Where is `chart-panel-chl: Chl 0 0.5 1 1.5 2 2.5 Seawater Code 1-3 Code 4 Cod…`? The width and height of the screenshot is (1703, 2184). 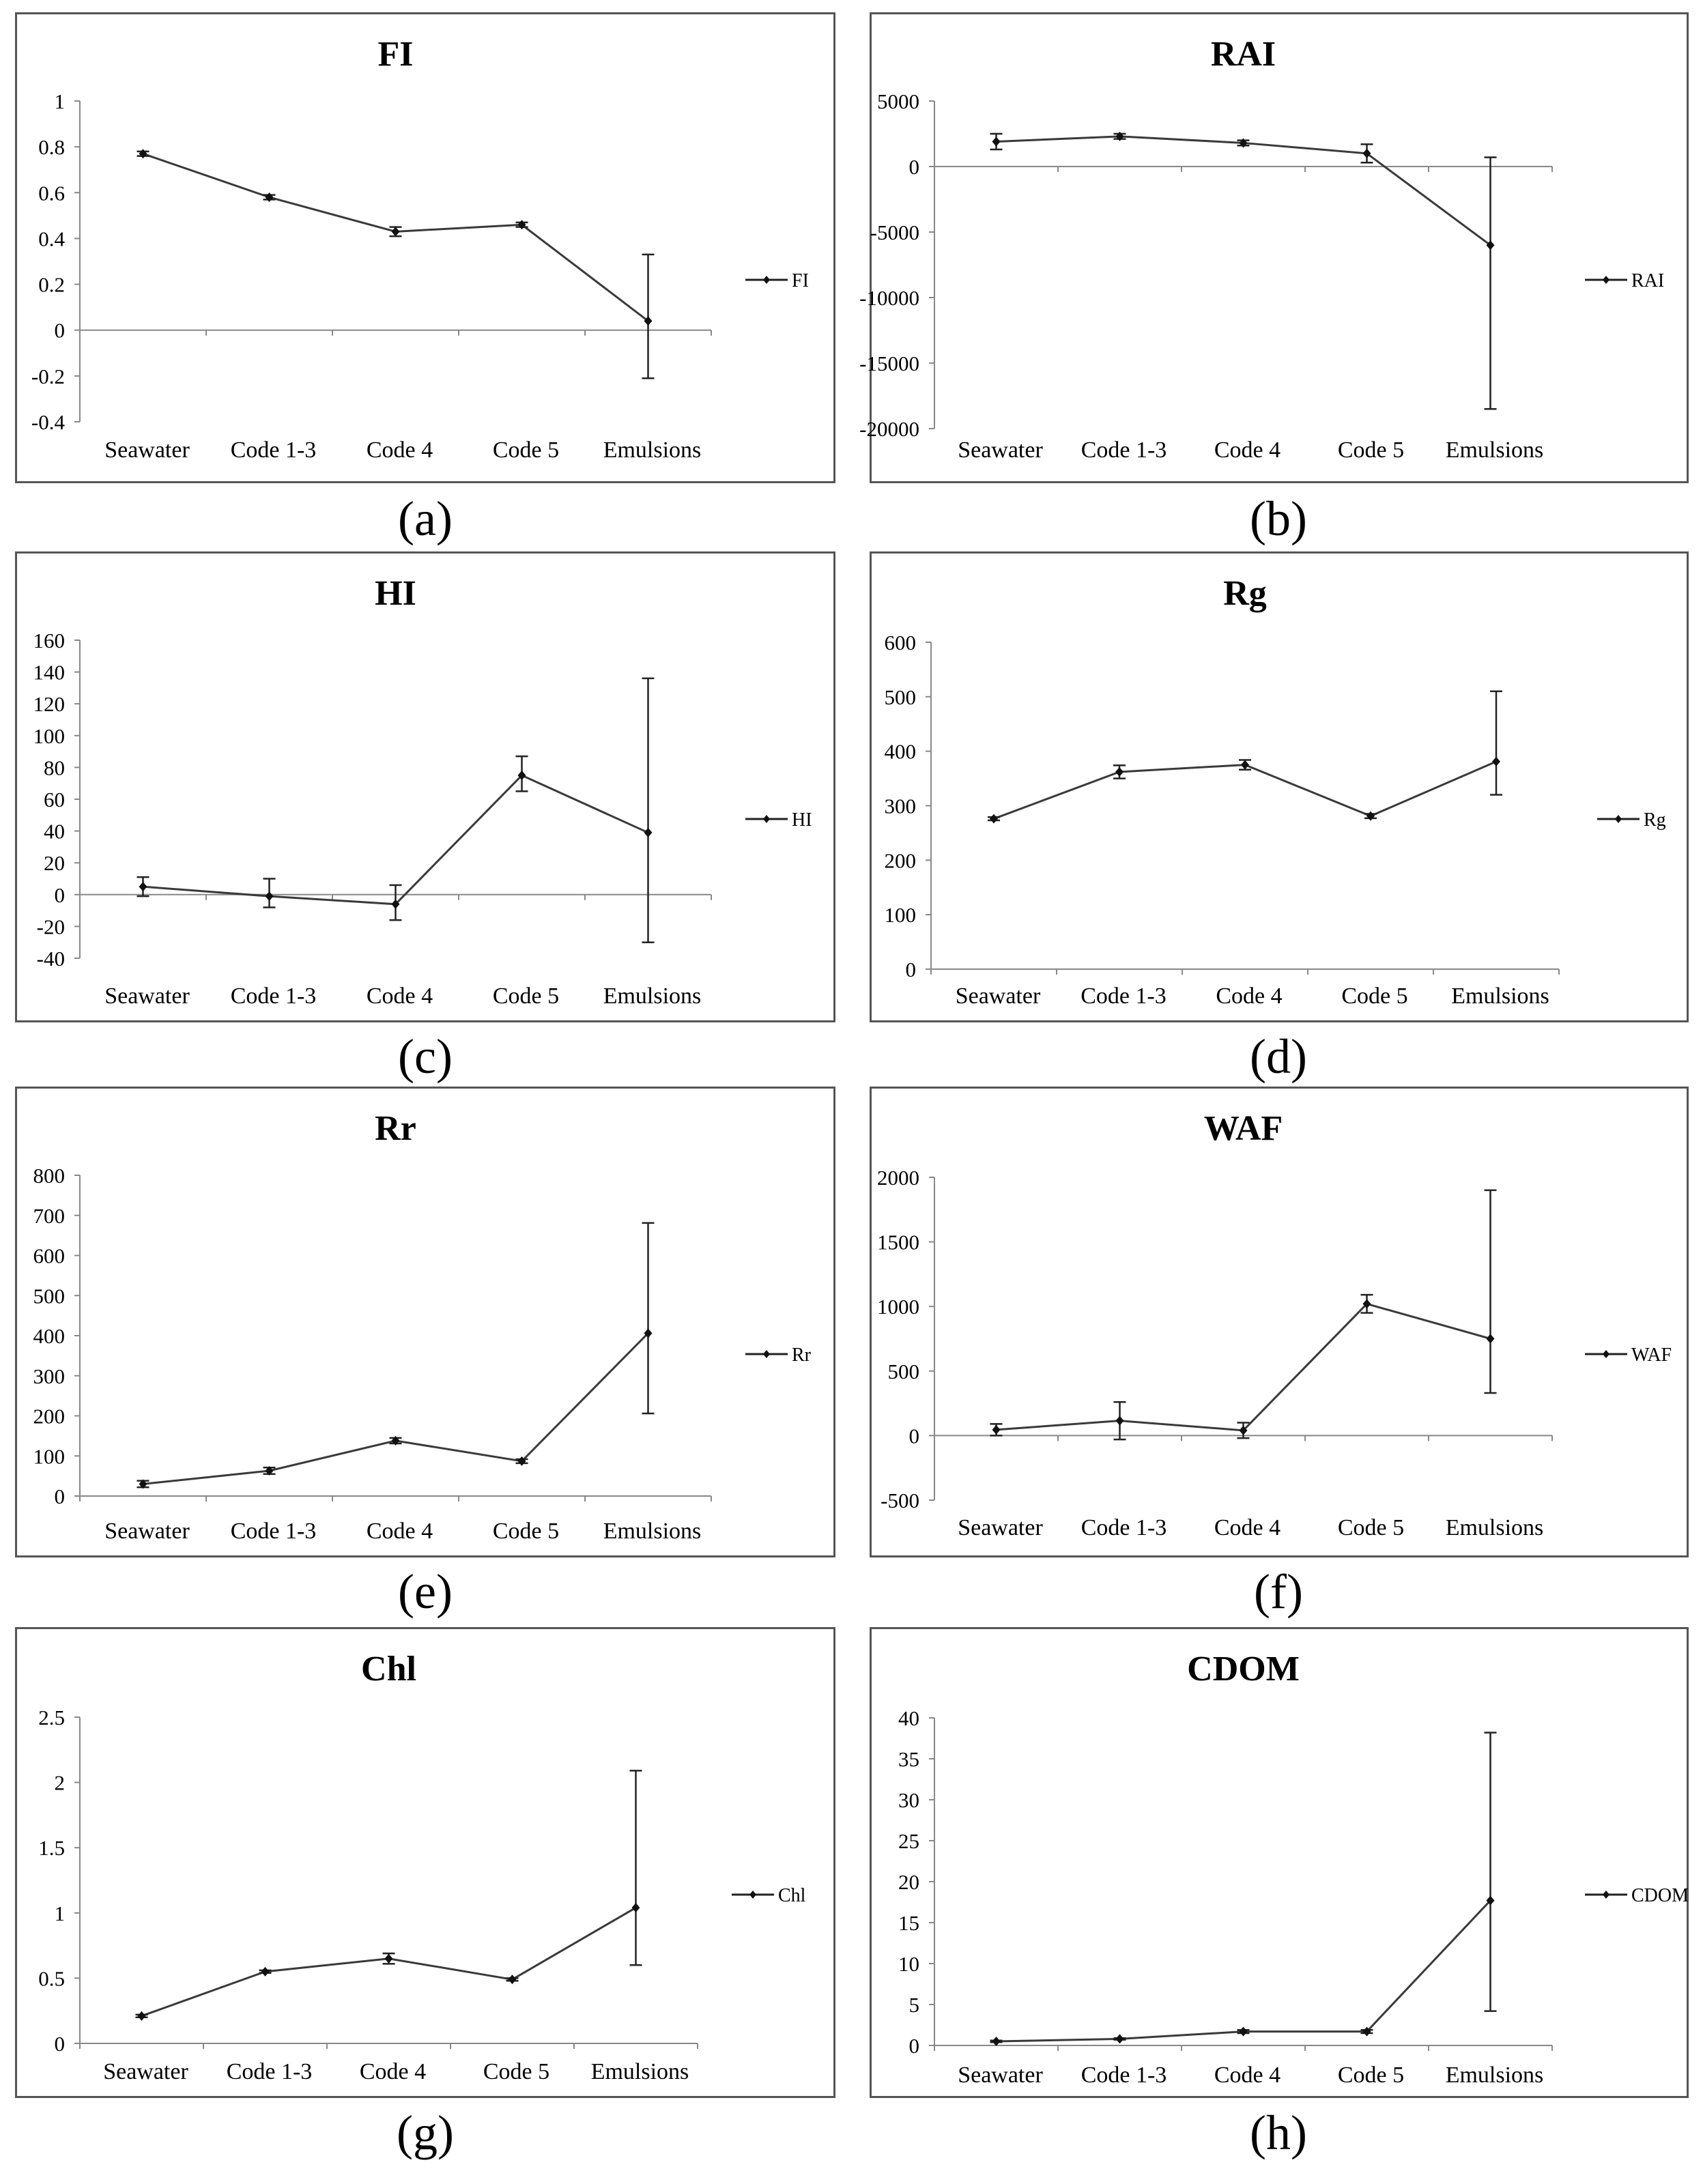 chart-panel-chl: Chl 0 0.5 1 1.5 2 2.5 Seawater Code 1-3 Code 4 Cod… is located at coordinates (425, 1862).